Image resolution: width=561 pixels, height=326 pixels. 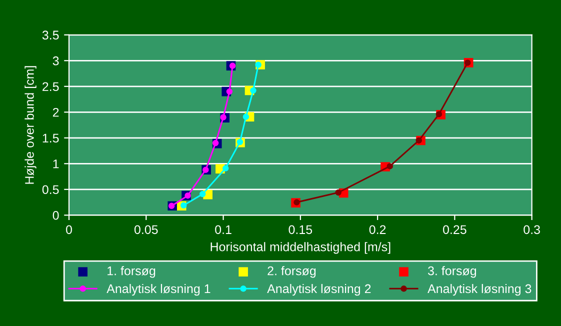 What do you see at coordinates (223, 229) in the screenshot?
I see `x-tick-label: 0.1` at bounding box center [223, 229].